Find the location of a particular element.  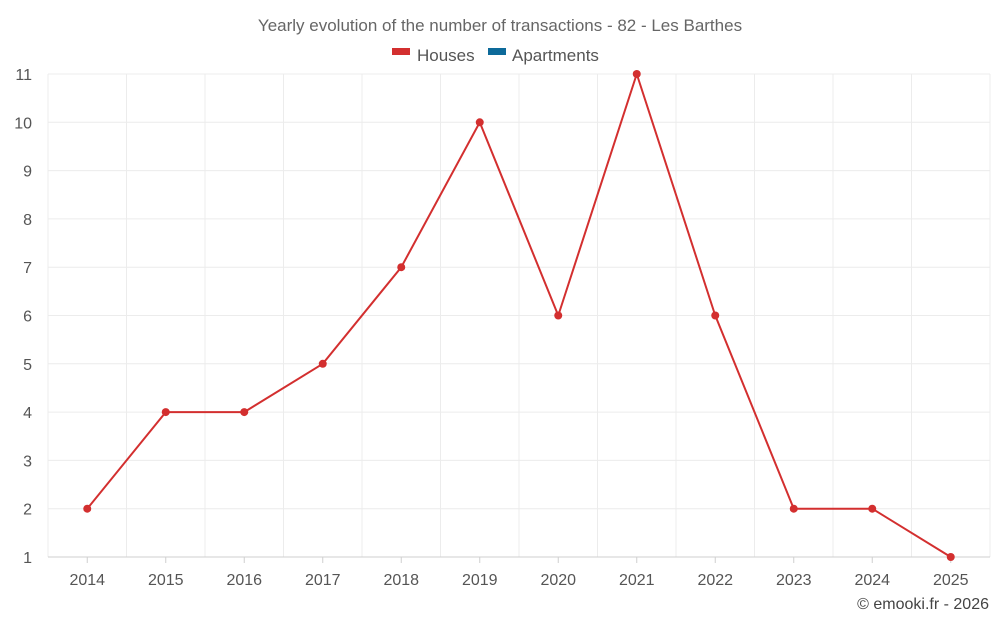

y-tick-label: 10 is located at coordinates (23, 123).